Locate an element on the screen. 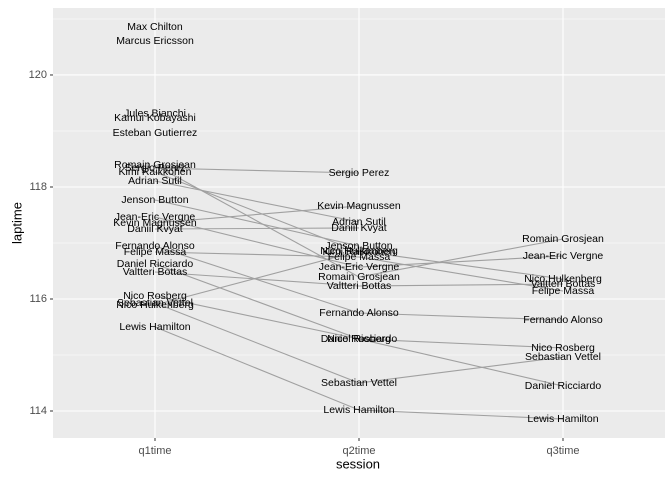 This screenshot has height=480, width=672. driver-label: Esteban Gutierrez is located at coordinates (155, 133).